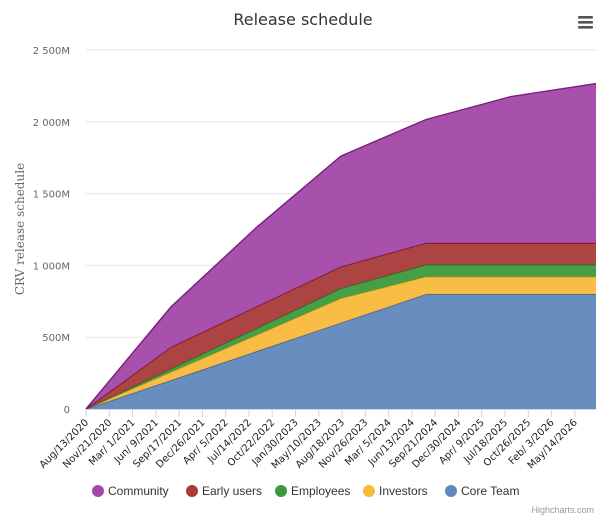  What do you see at coordinates (51, 266) in the screenshot?
I see `y-tick-label: 1 000M` at bounding box center [51, 266].